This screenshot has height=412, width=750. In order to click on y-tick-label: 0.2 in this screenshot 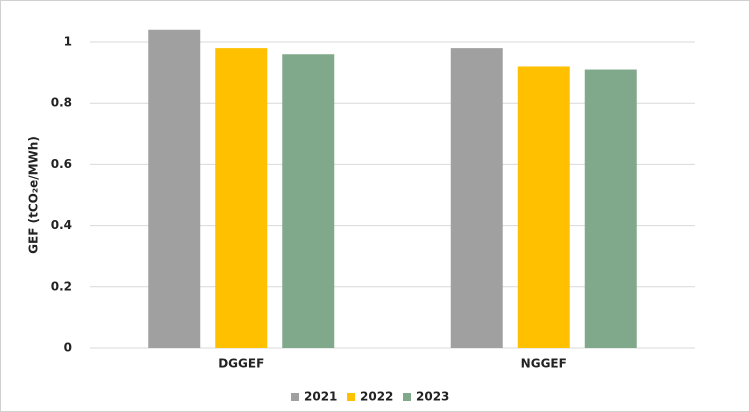, I will do `click(61, 286)`.